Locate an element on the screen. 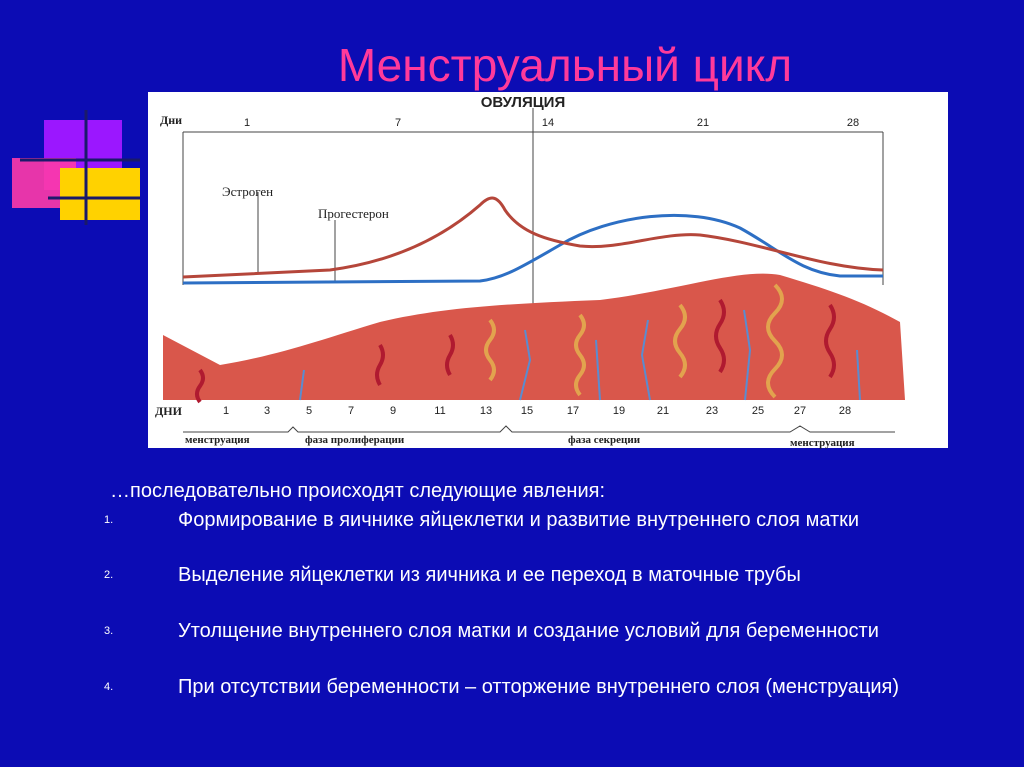 The image size is (1024, 767). days-label: ДНИ is located at coordinates (169, 411).